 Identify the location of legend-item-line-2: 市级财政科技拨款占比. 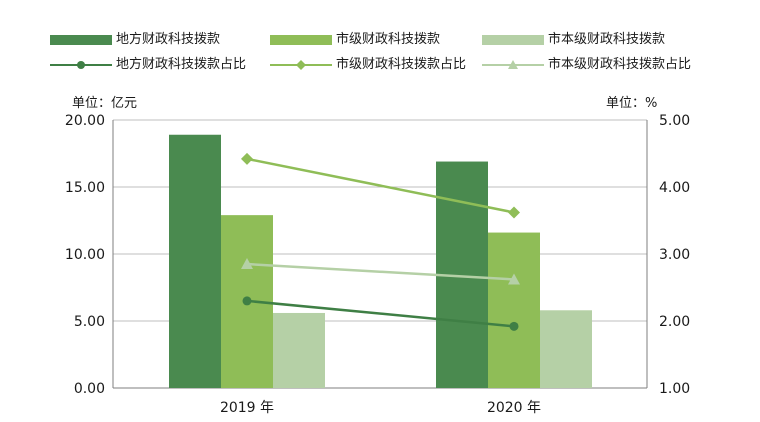
(368, 65).